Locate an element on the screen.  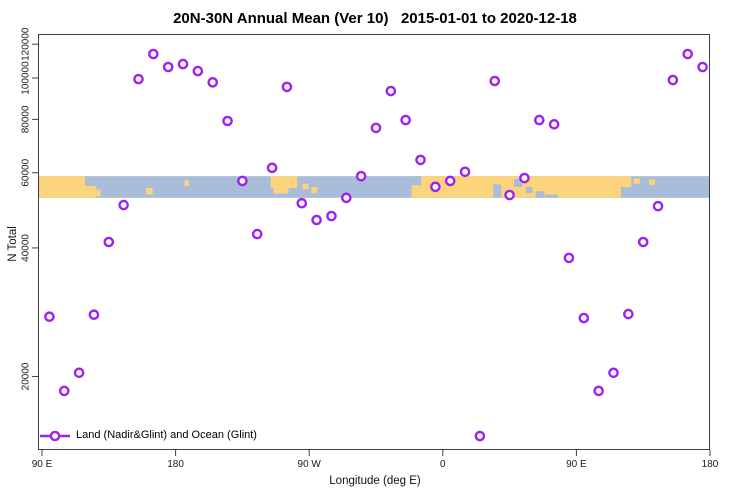
y-tick-label: 80000 is located at coordinates (26, 119).